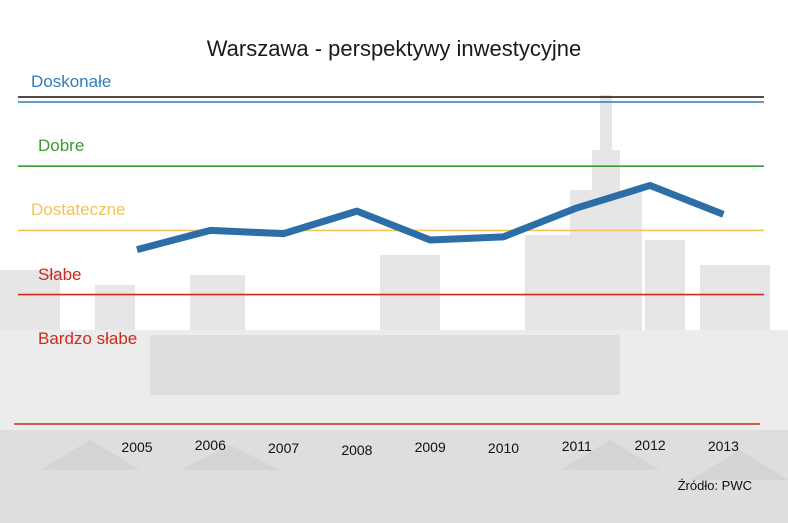 The height and width of the screenshot is (523, 788). I want to click on level-label: Dobre, so click(61, 146).